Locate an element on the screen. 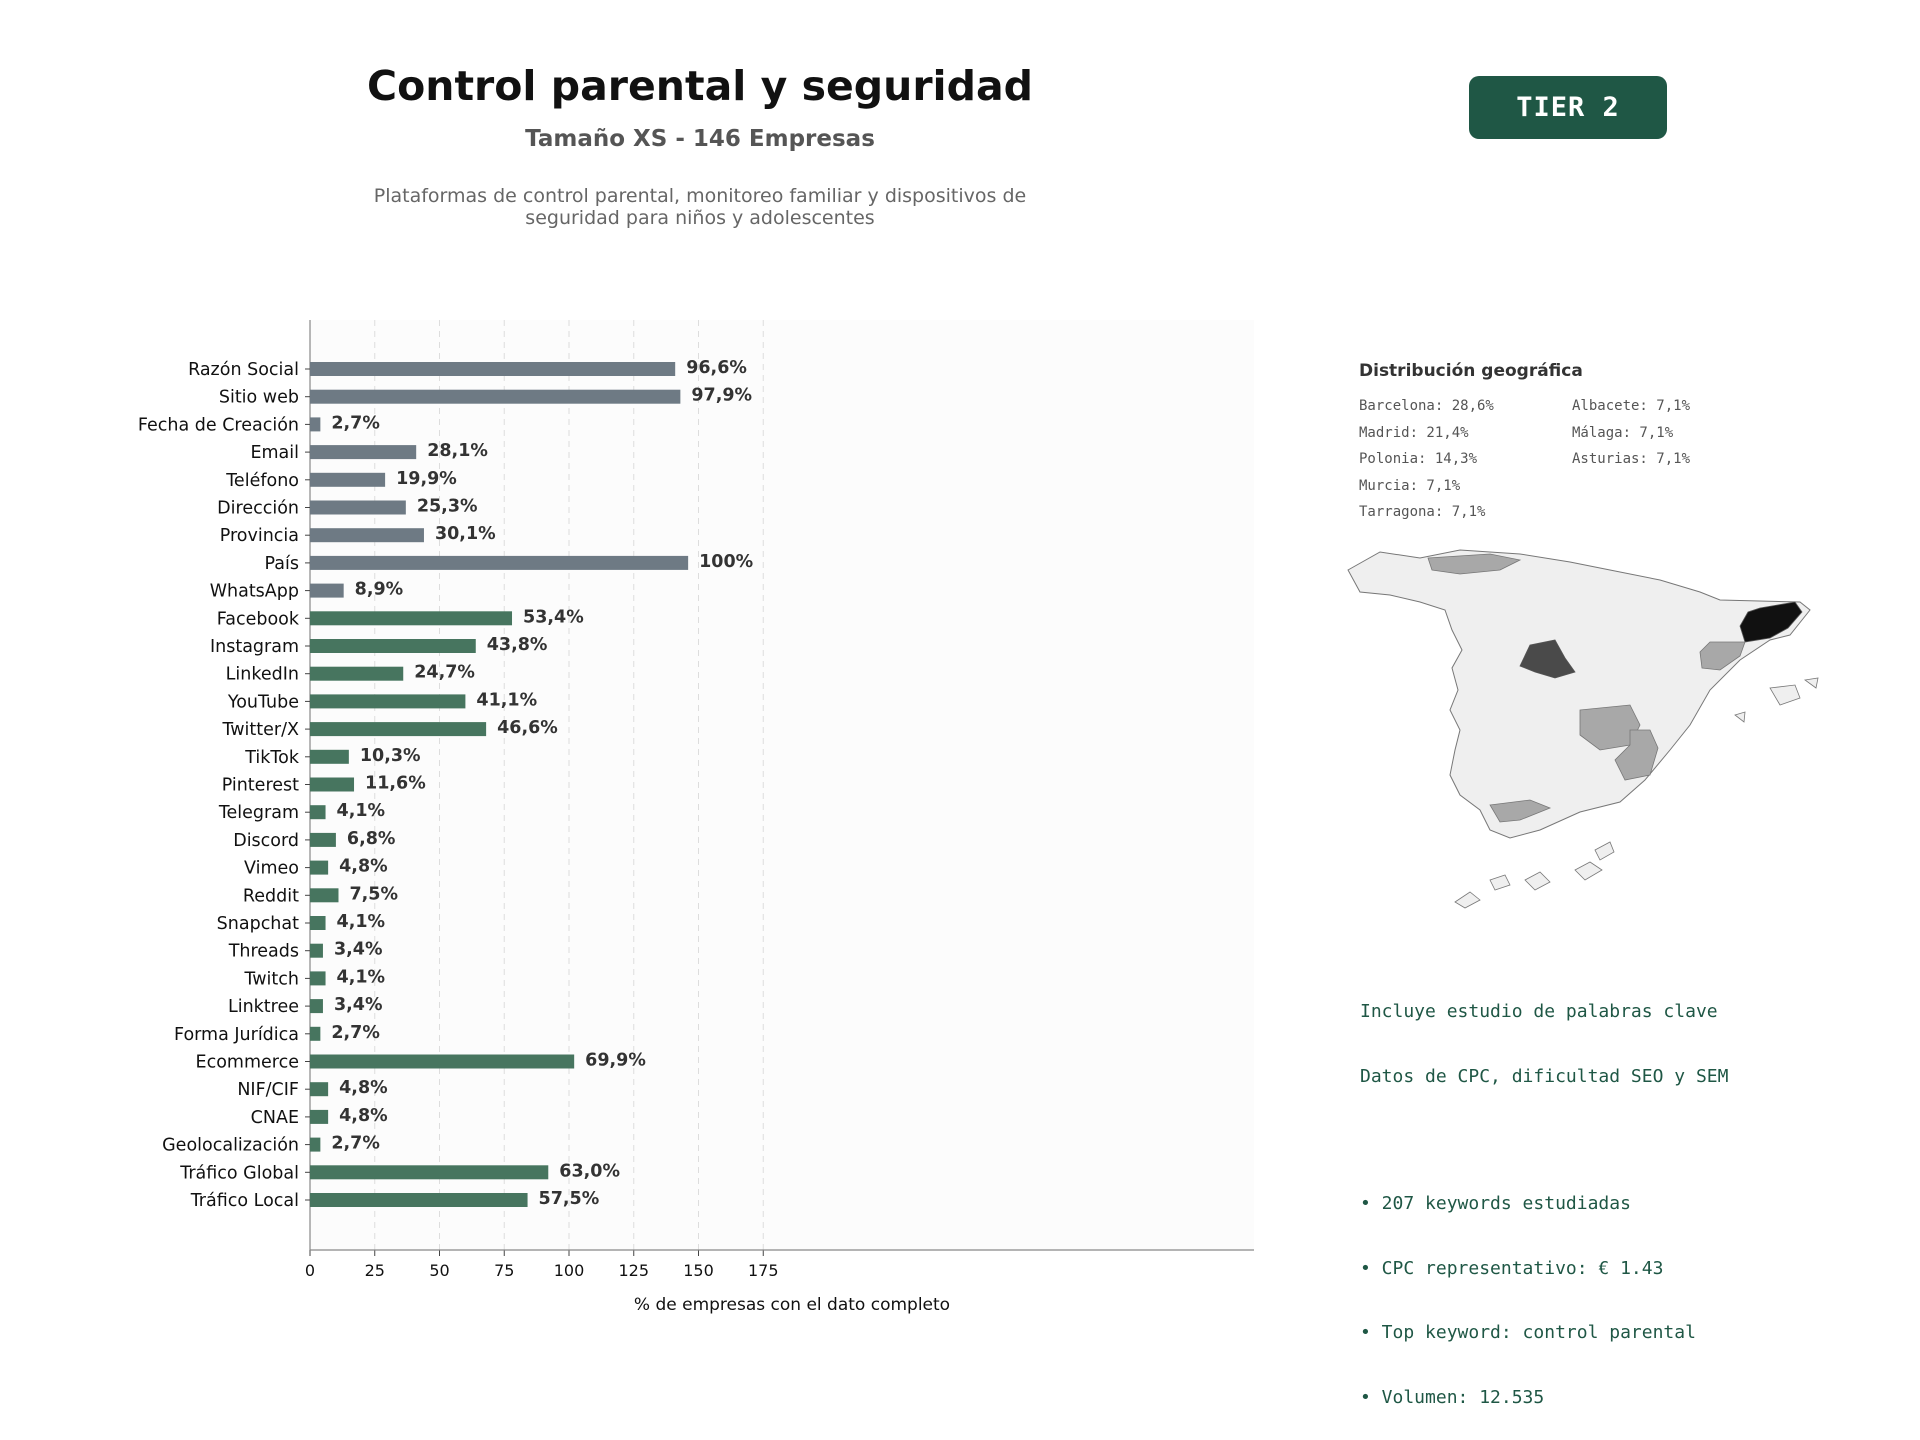 The width and height of the screenshot is (1920, 1440). keyword-bullet: • Top keyword: control parental is located at coordinates (1528, 1332).